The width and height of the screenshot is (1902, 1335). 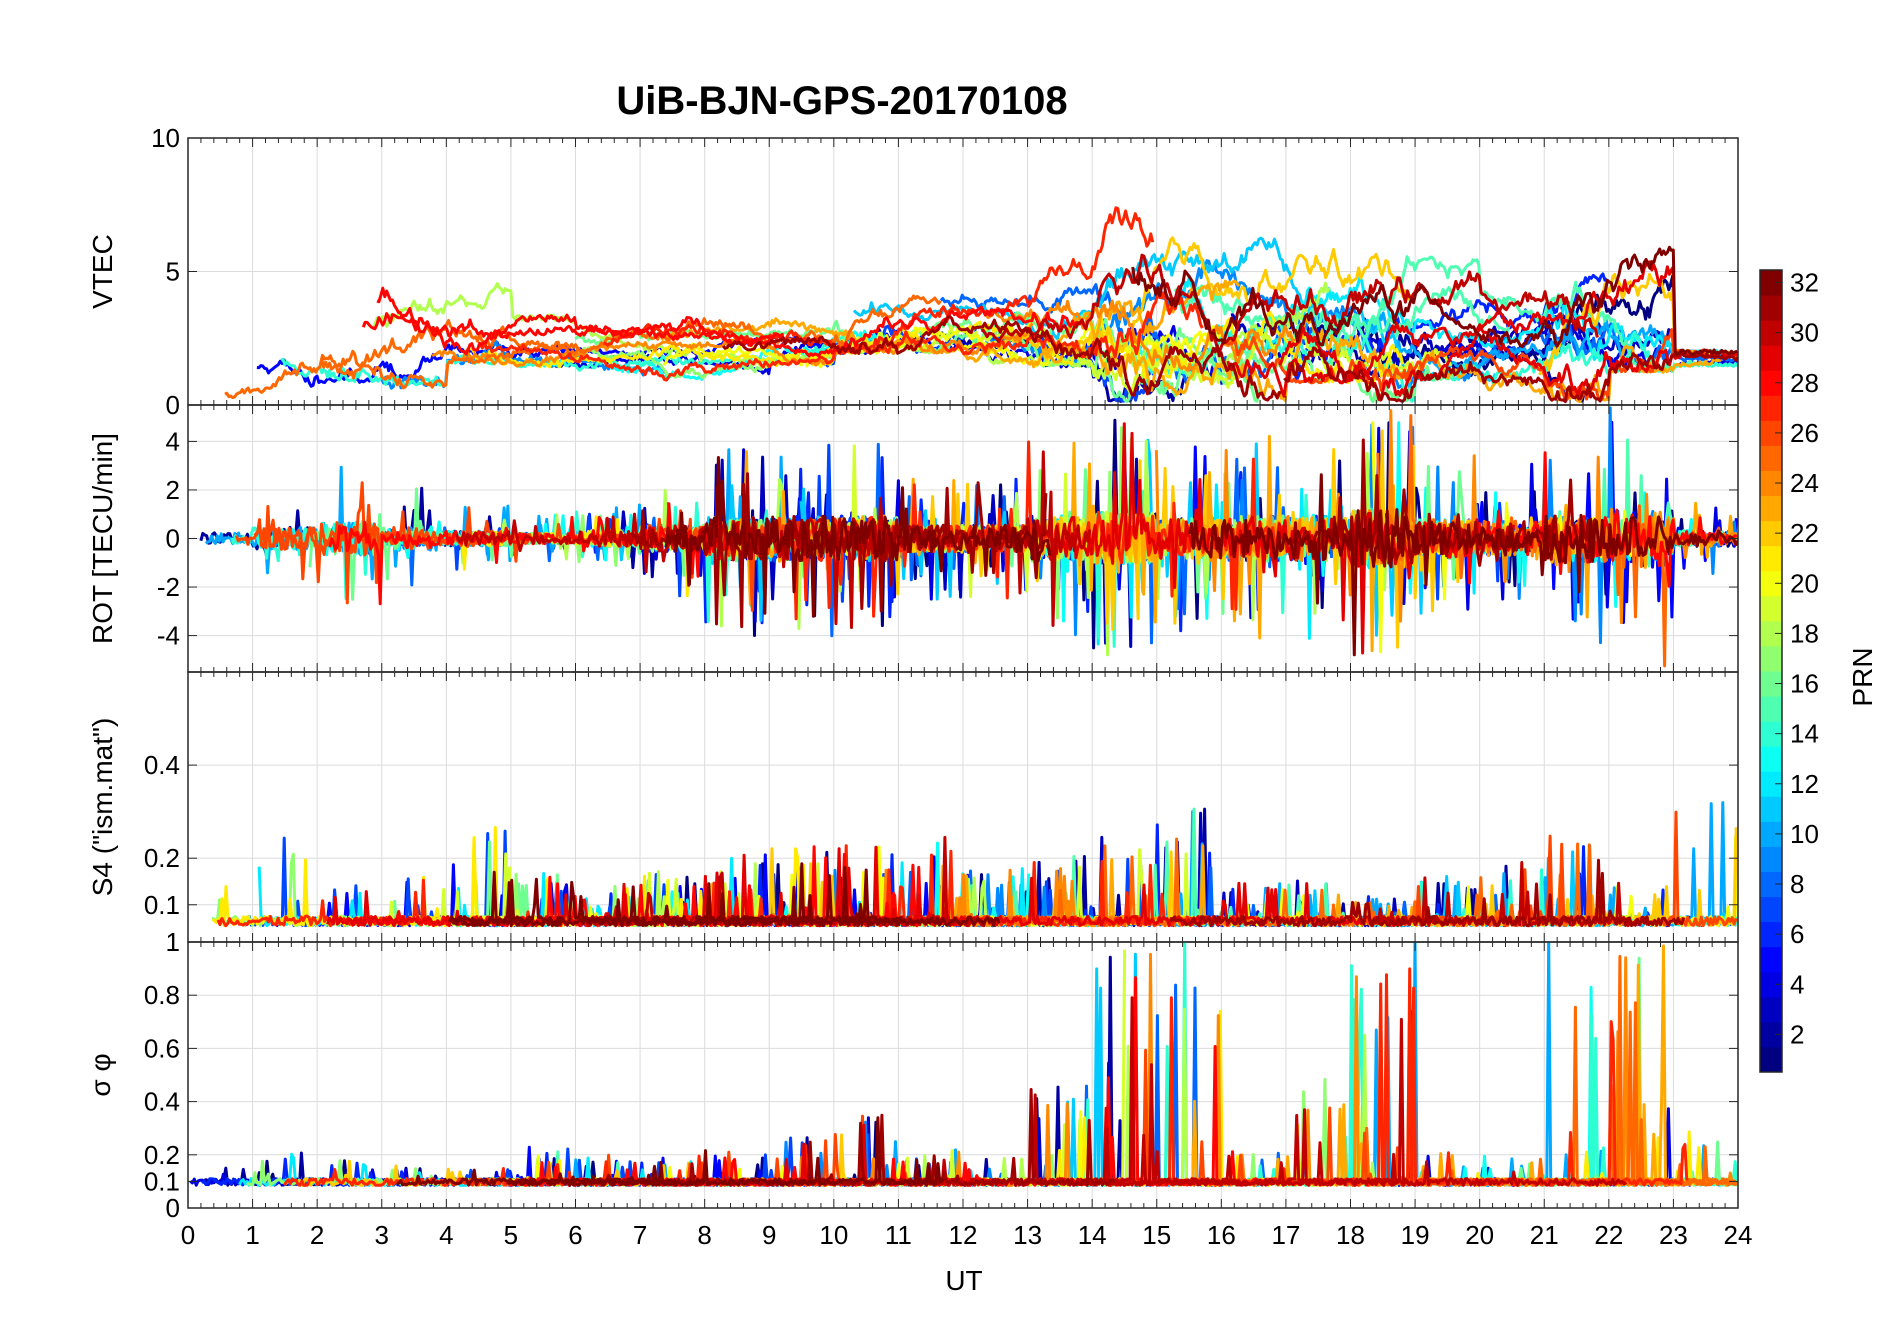 What do you see at coordinates (1479, 1235) in the screenshot?
I see `x-tick-label: 20` at bounding box center [1479, 1235].